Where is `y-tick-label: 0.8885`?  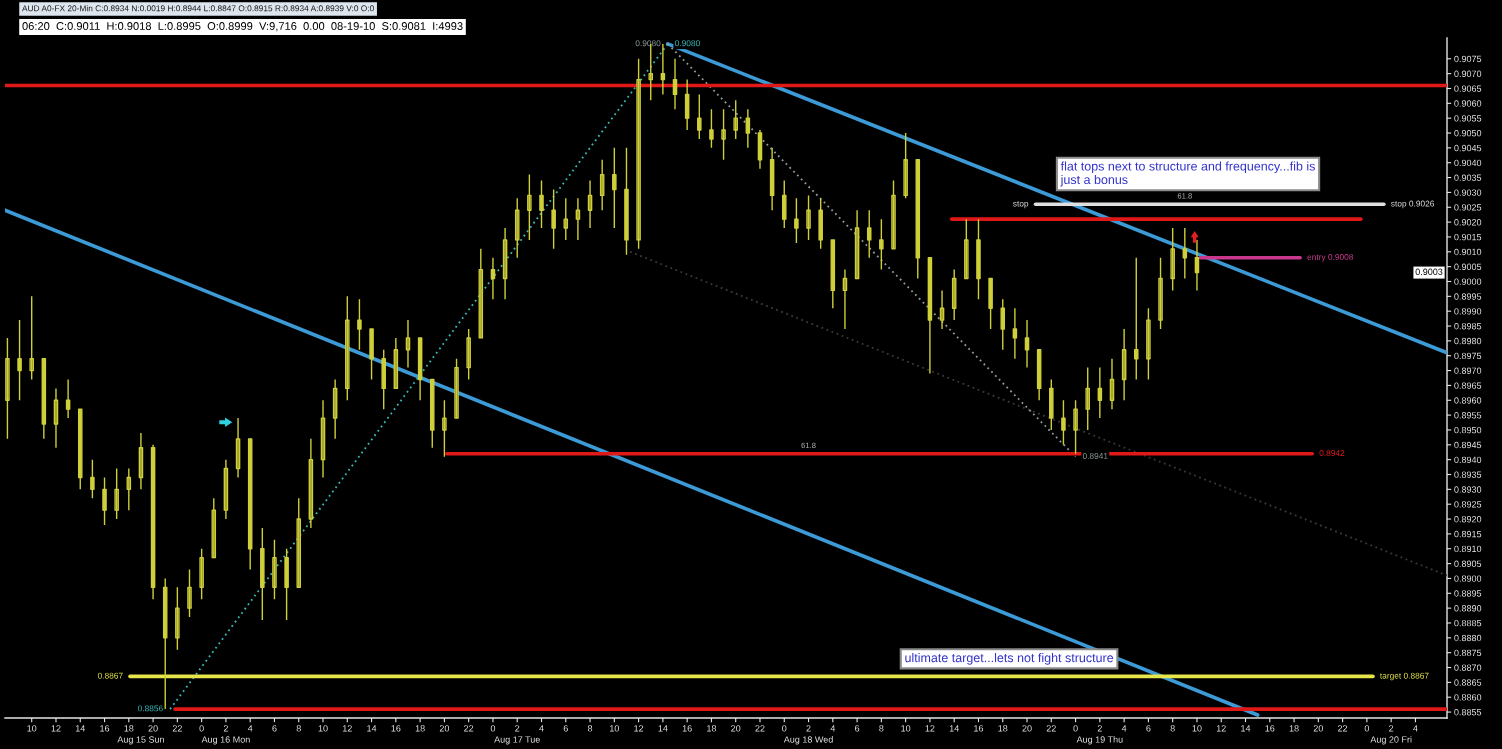 y-tick-label: 0.8885 is located at coordinates (1468, 623).